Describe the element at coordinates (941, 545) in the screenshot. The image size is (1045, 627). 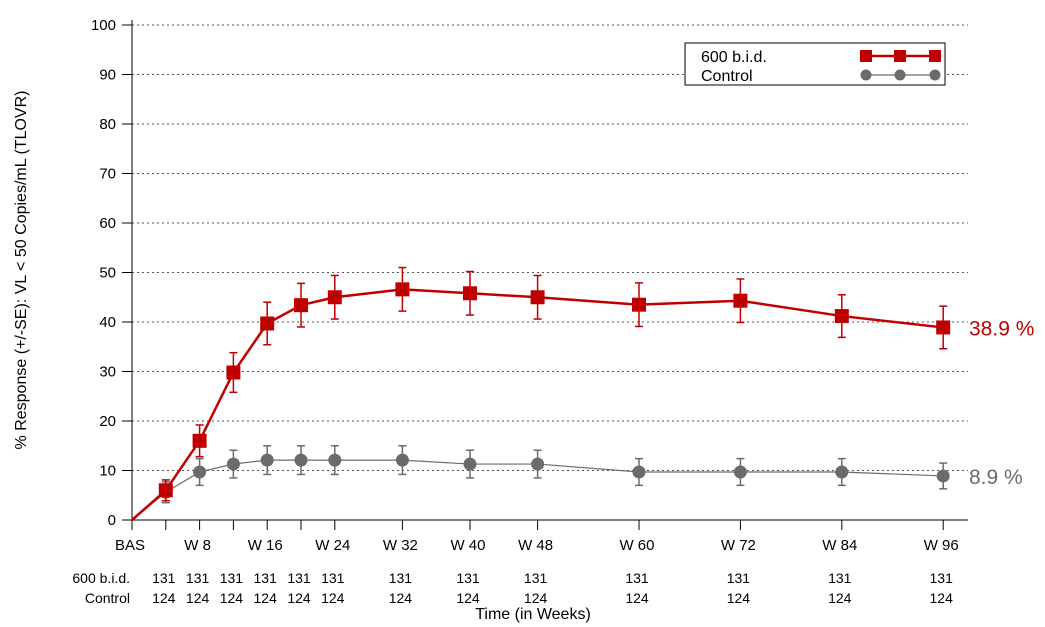
I see `x-tick-label: W 96` at that location.